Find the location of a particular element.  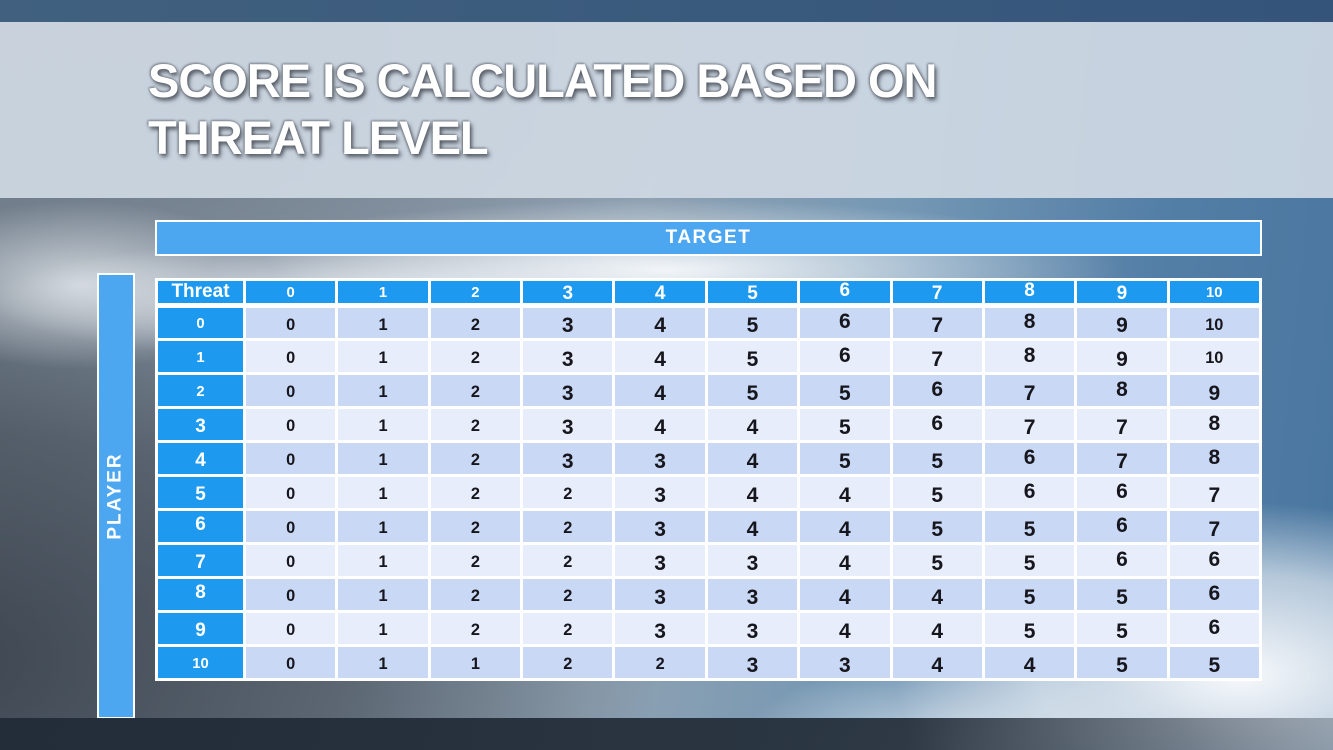

player-header-bar: PLAYER is located at coordinates (116, 496).